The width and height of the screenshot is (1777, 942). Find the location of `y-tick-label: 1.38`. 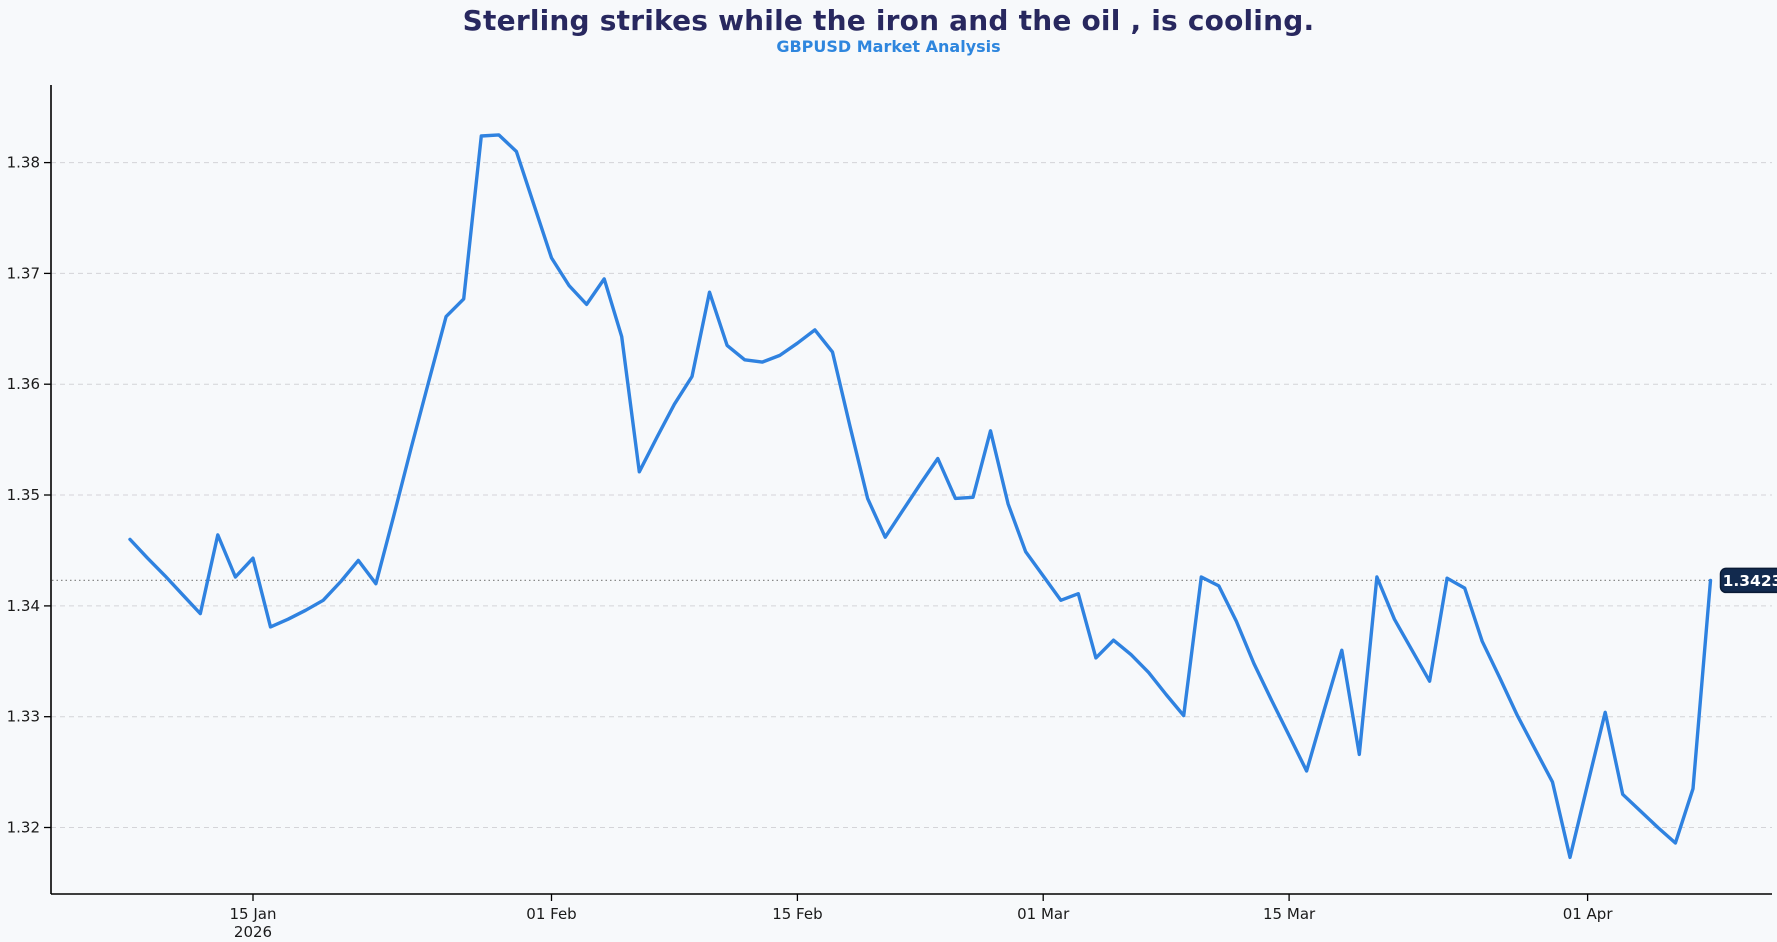

y-tick-label: 1.38 is located at coordinates (23, 163).